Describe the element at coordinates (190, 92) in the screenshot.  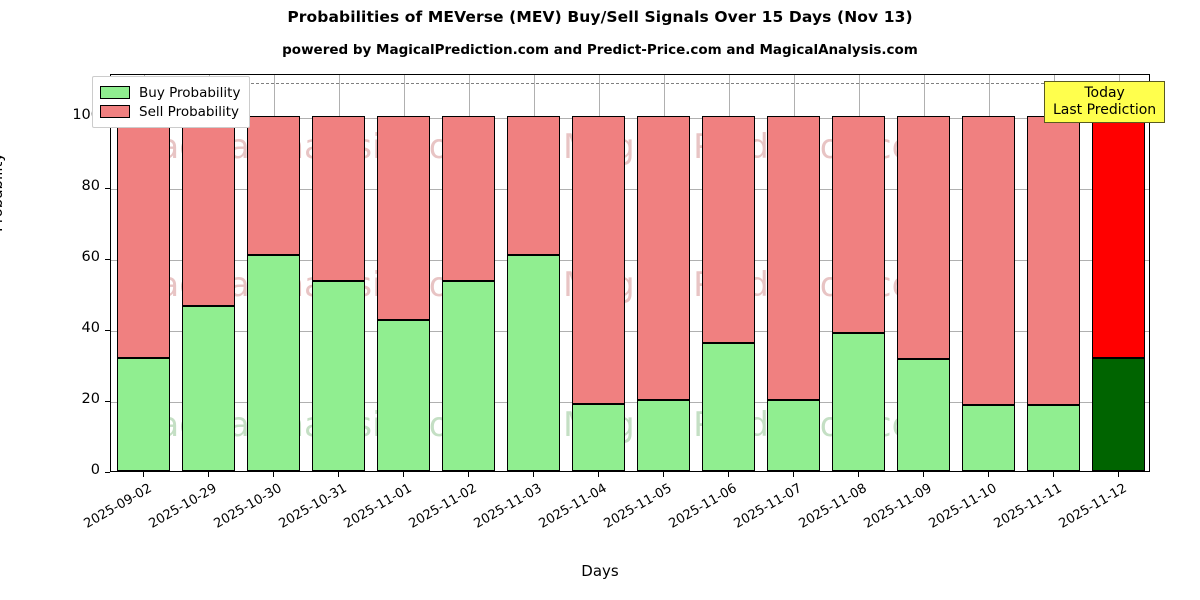
I see `legend-label: Buy Probability` at that location.